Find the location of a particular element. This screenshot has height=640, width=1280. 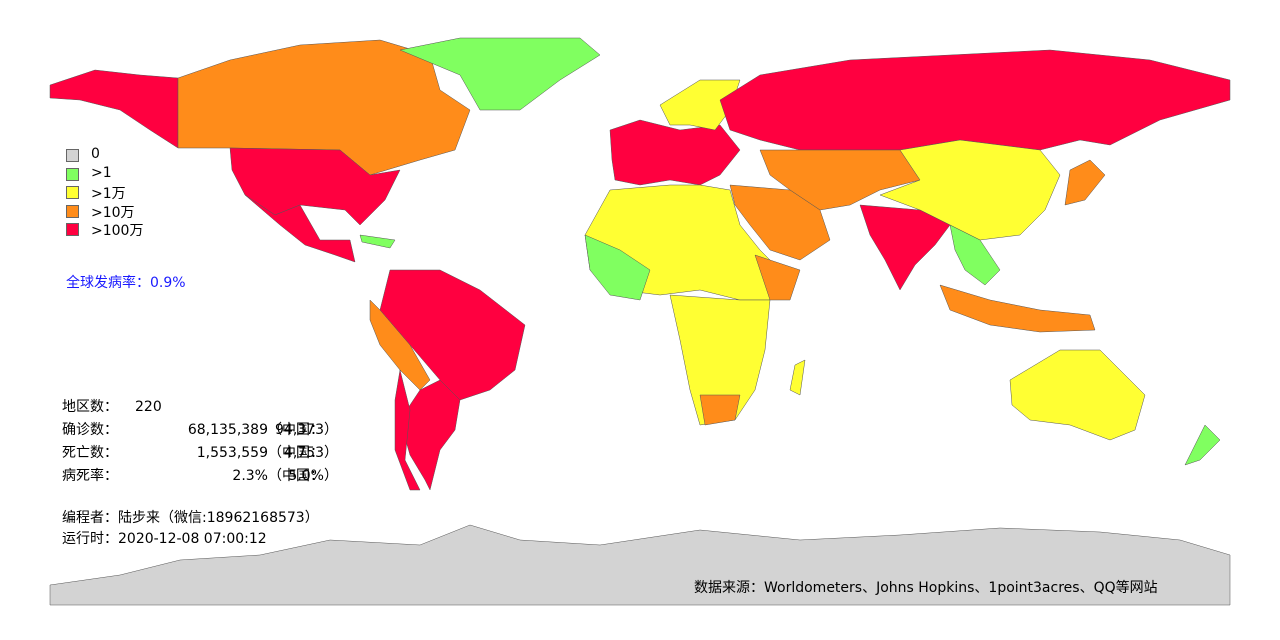

west-africa is located at coordinates (617, 267).